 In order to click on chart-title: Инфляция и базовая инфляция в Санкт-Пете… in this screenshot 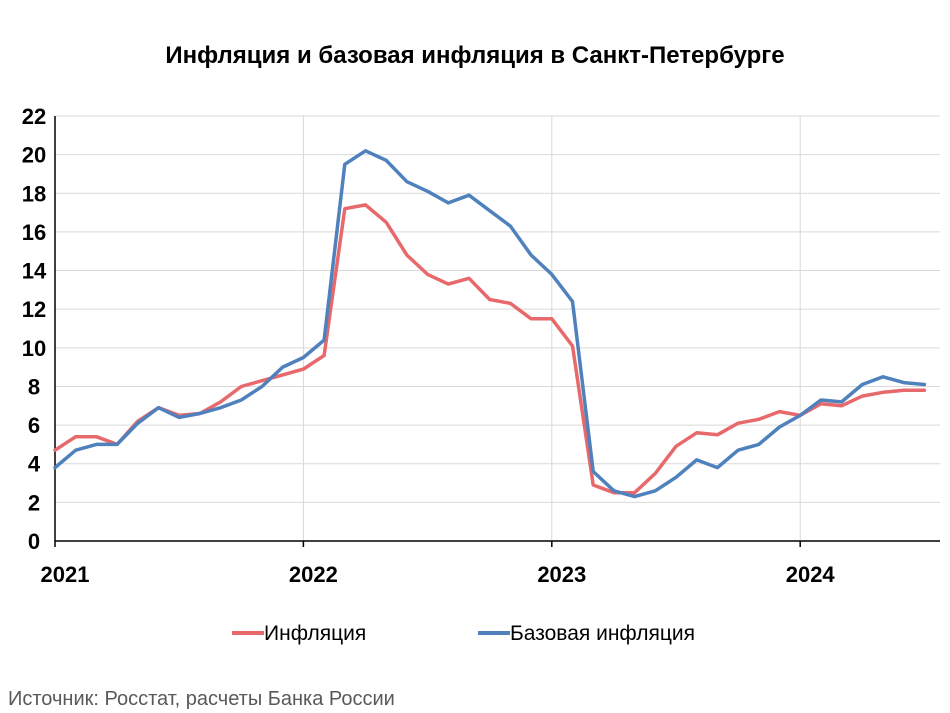, I will do `click(475, 55)`.